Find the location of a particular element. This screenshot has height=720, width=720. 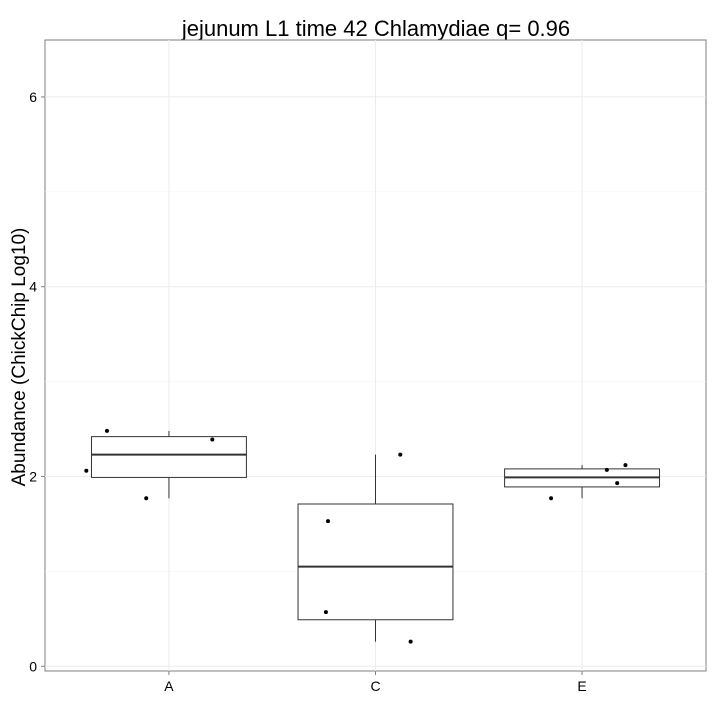

chart-title: jejunum L1 time 42 Chlamydiae q= 0.96 is located at coordinates (375, 28).